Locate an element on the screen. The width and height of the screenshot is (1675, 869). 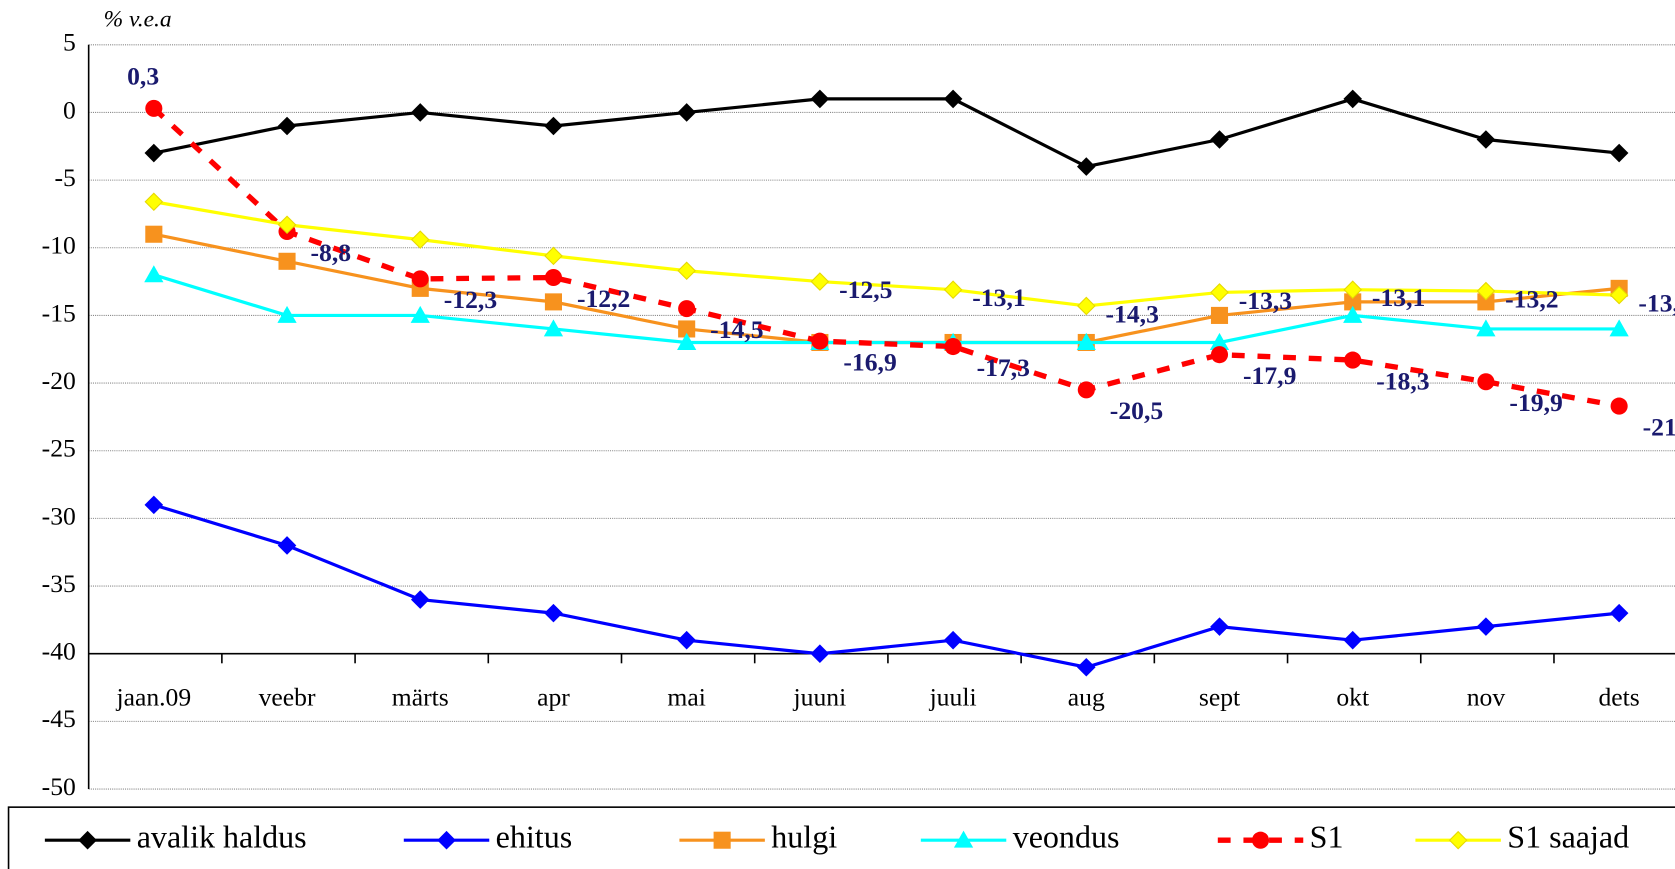
data-label: -14,3 is located at coordinates (1132, 313).